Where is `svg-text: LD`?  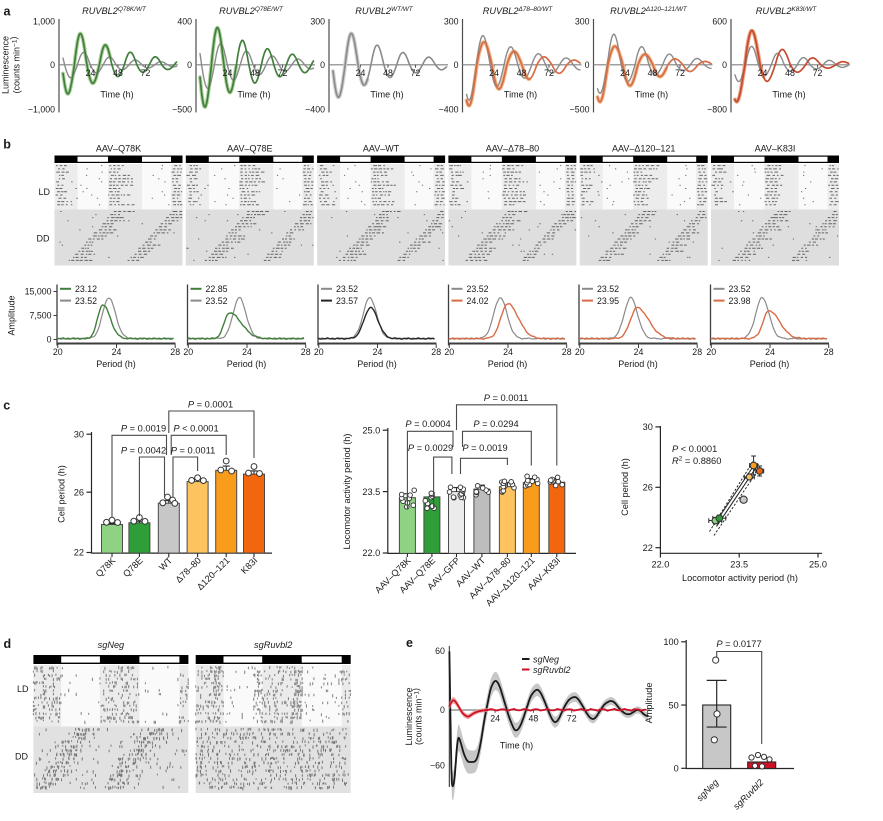 svg-text: LD is located at coordinates (44, 192).